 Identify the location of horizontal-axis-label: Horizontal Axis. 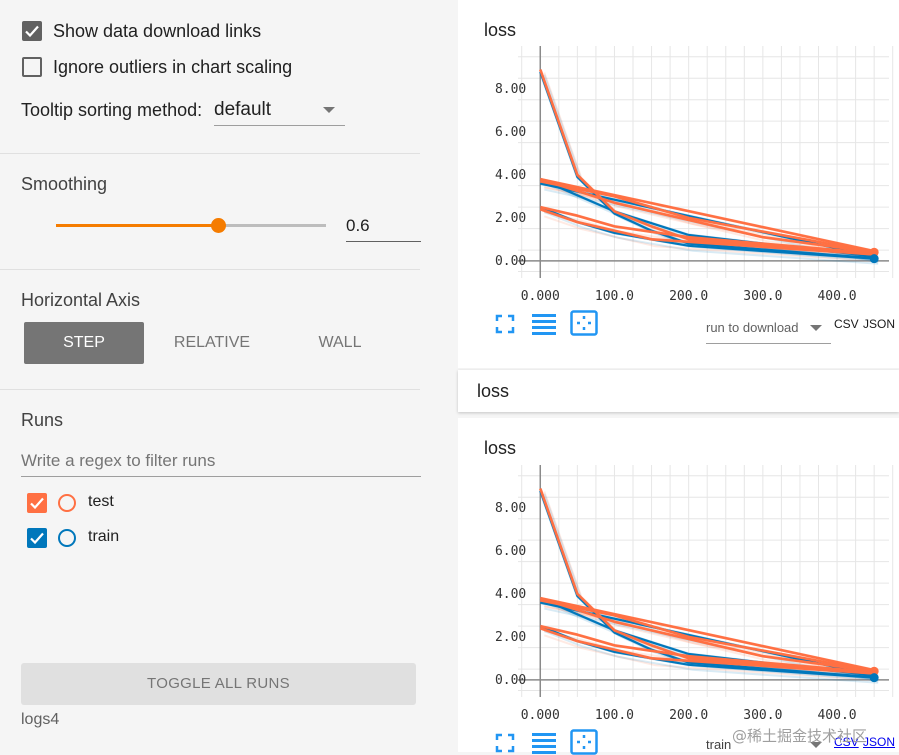
(81, 300).